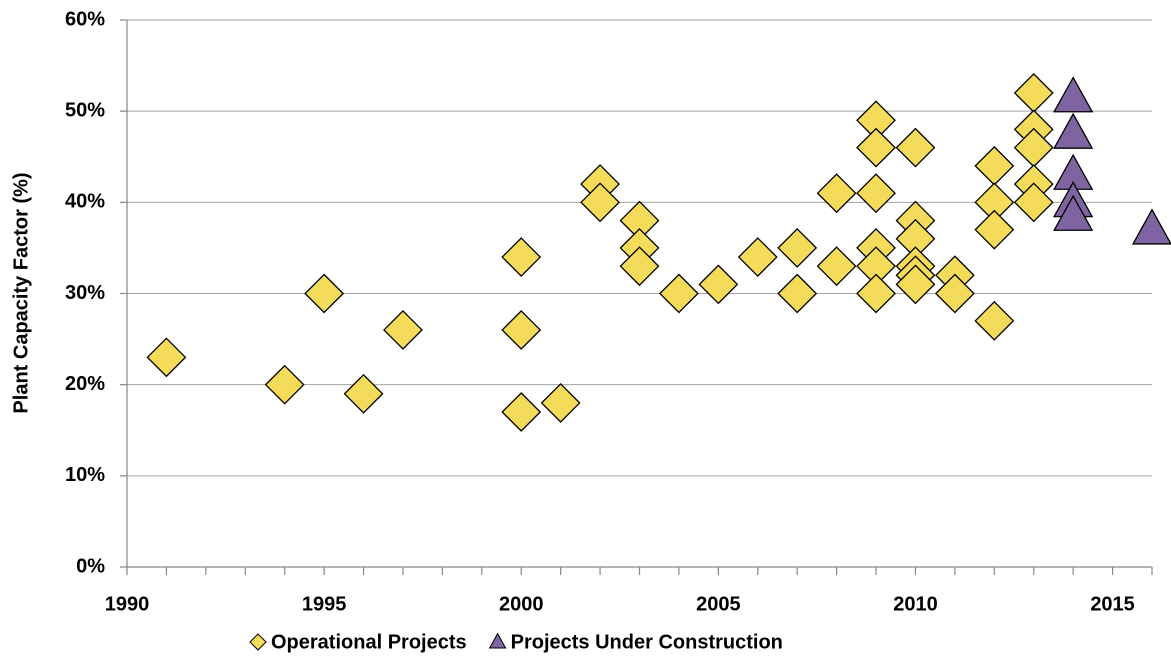  Describe the element at coordinates (85, 475) in the screenshot. I see `y-tick-label: 10%` at that location.